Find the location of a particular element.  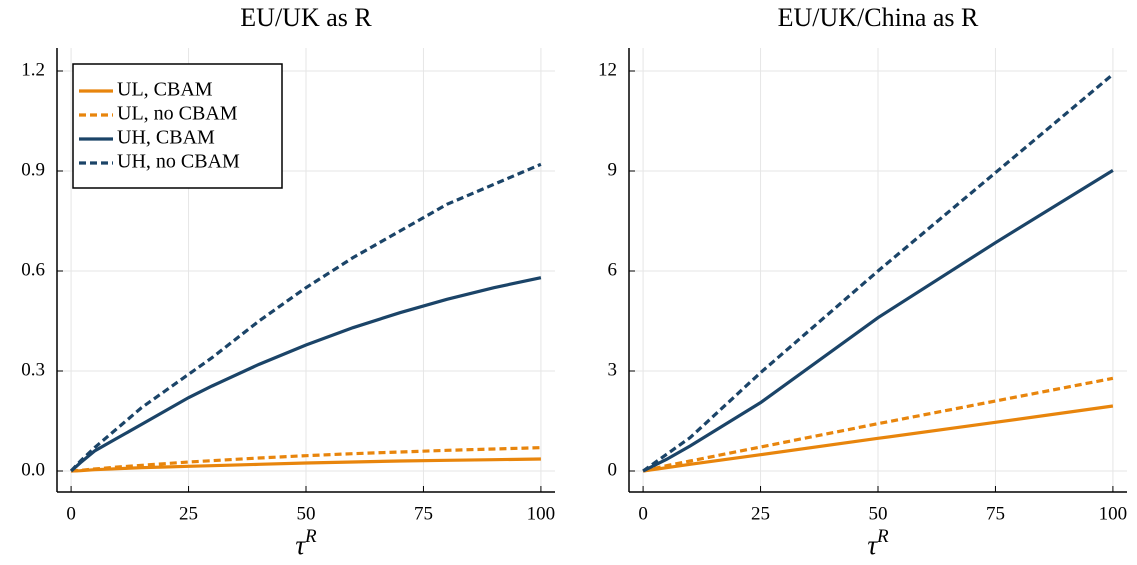

y-tick-label: 0.6 is located at coordinates (33, 269).